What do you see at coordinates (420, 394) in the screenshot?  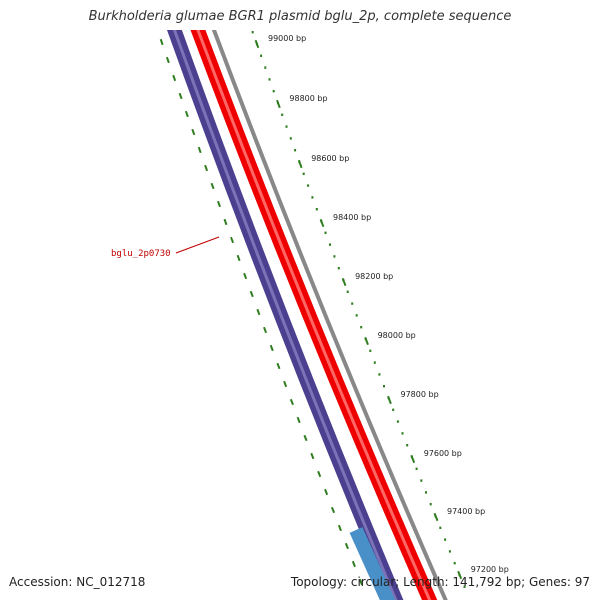 I see `scale-tick-label: 97800 bp` at bounding box center [420, 394].